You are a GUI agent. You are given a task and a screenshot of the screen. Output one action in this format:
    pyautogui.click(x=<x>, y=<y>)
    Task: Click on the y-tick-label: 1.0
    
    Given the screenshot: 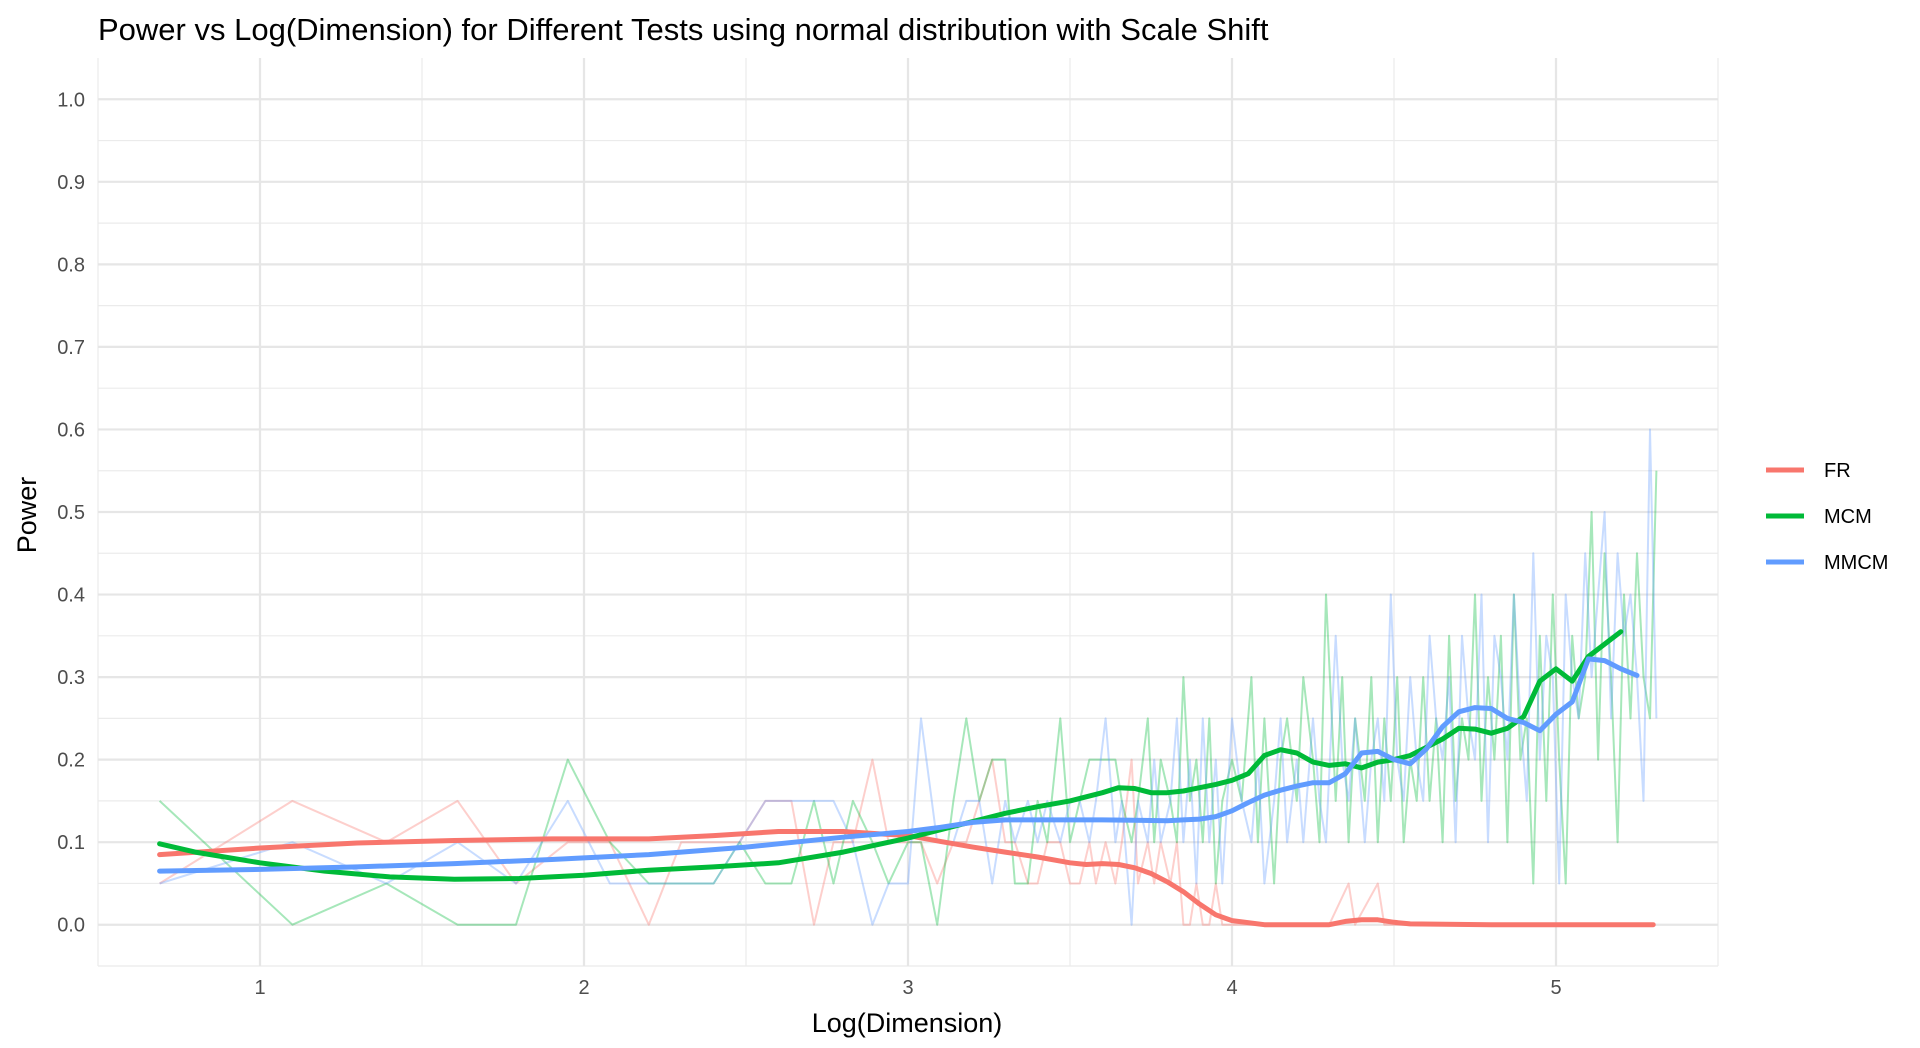 What is the action you would take?
    pyautogui.click(x=71, y=100)
    